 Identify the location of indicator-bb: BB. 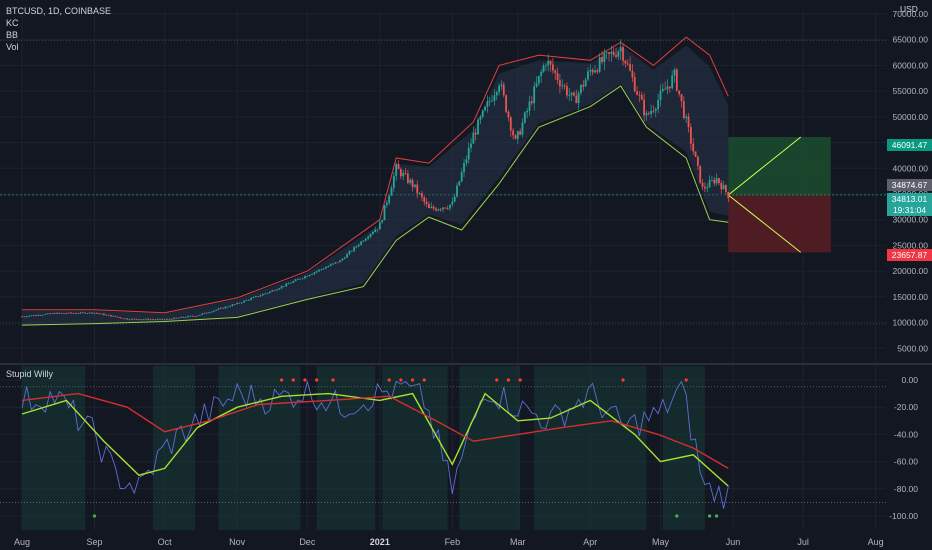
(12, 35).